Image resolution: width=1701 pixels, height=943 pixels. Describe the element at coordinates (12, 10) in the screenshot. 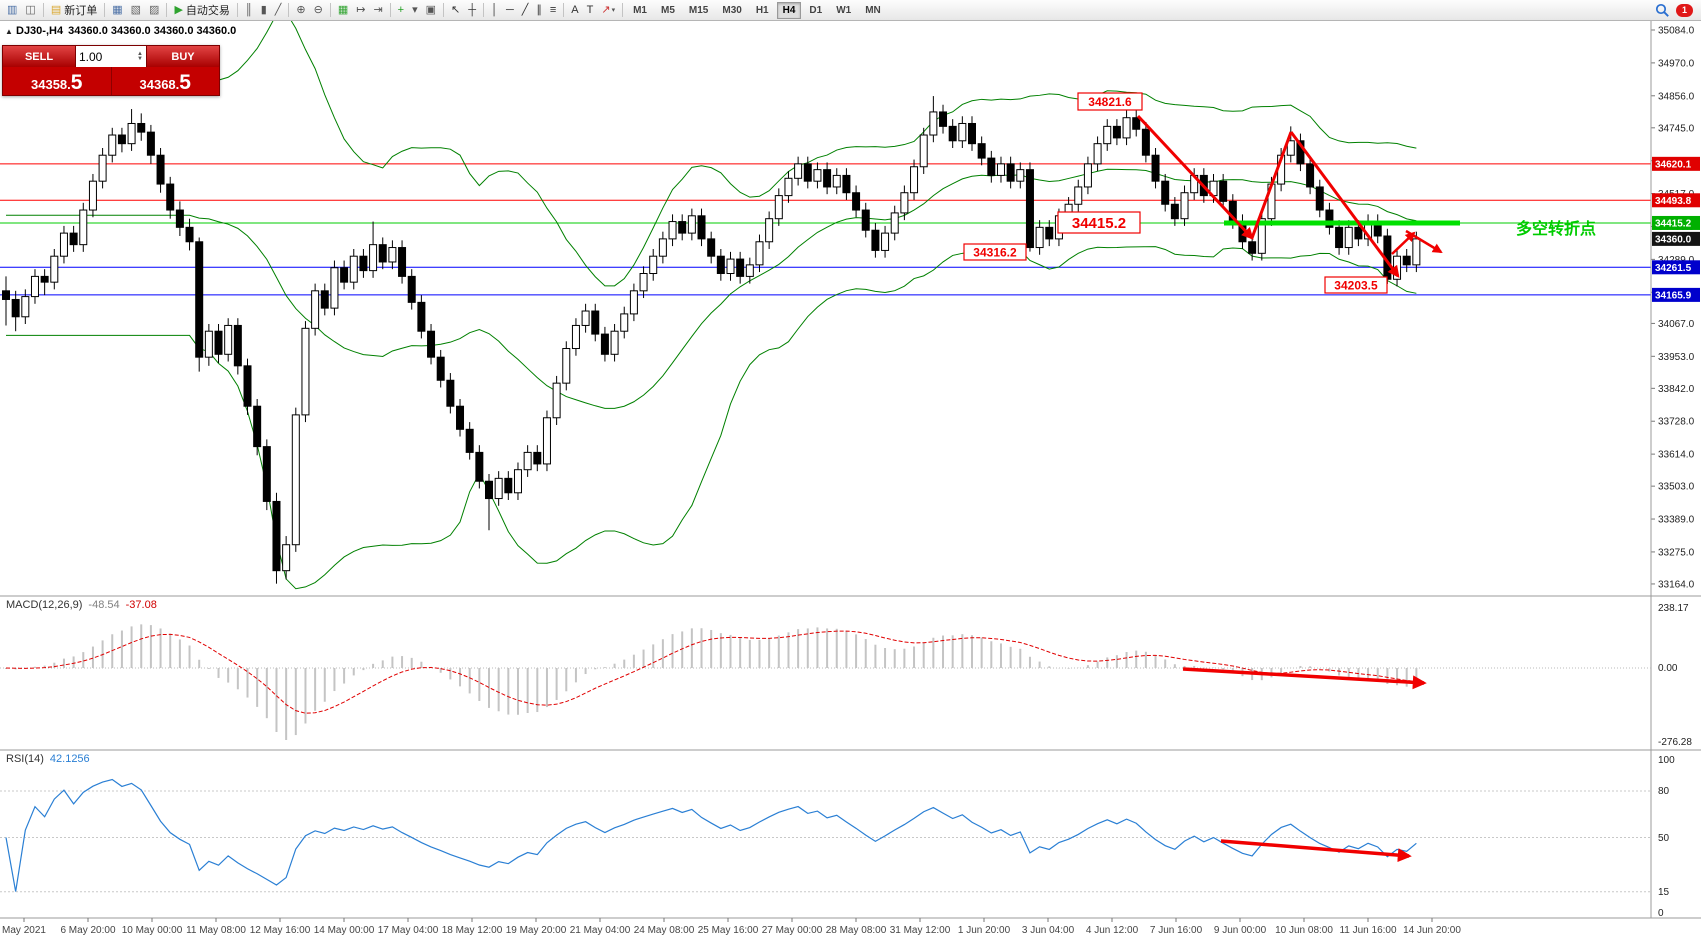

I see `new-chart-button: ▥` at that location.